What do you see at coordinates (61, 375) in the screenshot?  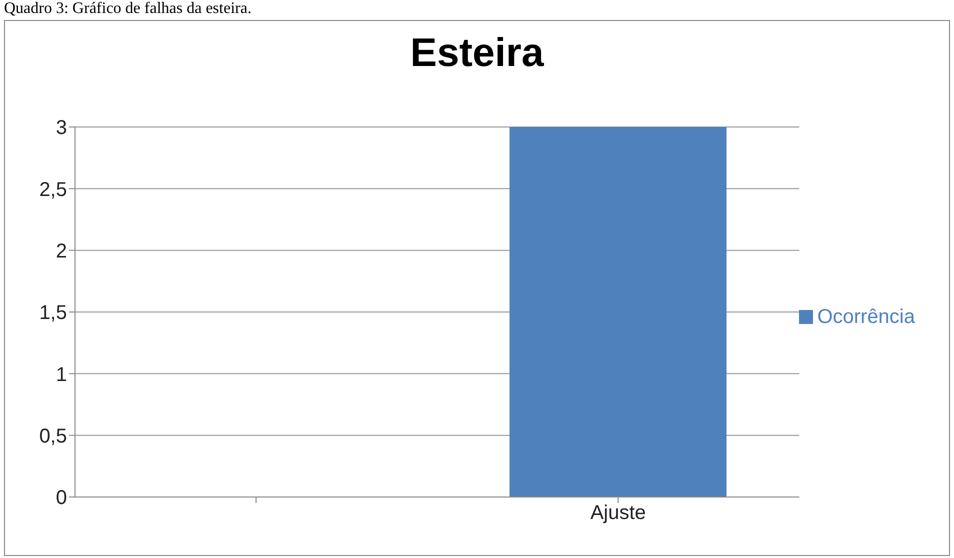 I see `y-tick-label: 1` at bounding box center [61, 375].